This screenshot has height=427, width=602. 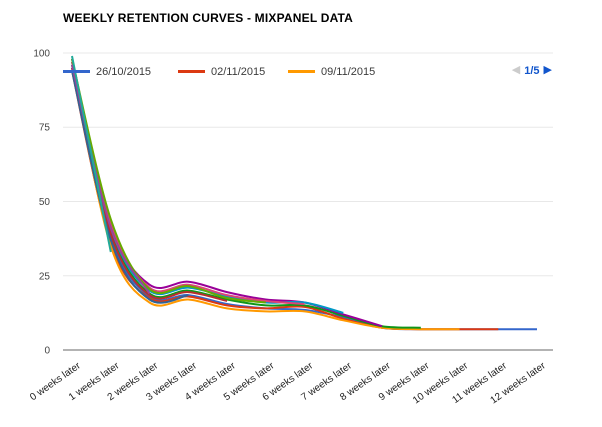 I want to click on legend-item-3: 09/11/2015, so click(x=331, y=71).